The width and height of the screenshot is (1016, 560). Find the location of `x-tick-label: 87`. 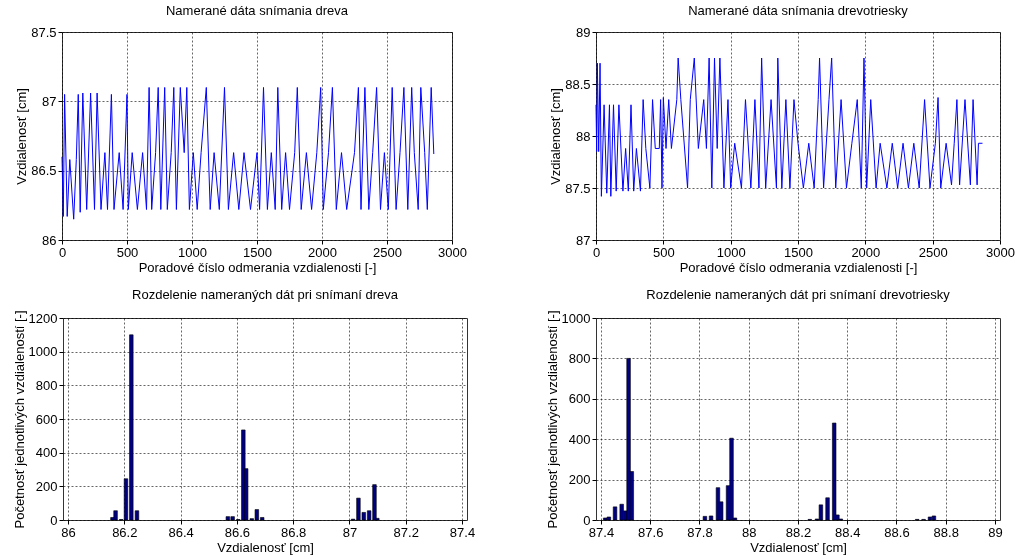

x-tick-label: 87 is located at coordinates (350, 532).